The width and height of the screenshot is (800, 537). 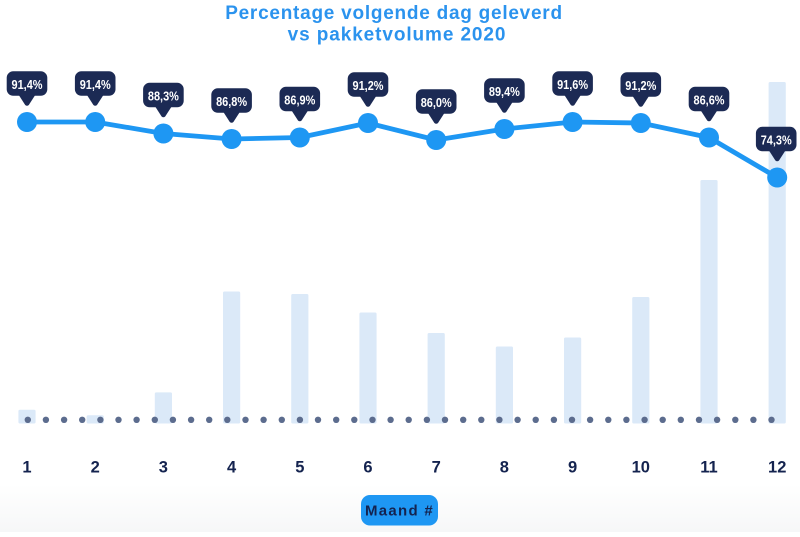 What do you see at coordinates (399, 511) in the screenshot?
I see `svg-text: Maand #` at bounding box center [399, 511].